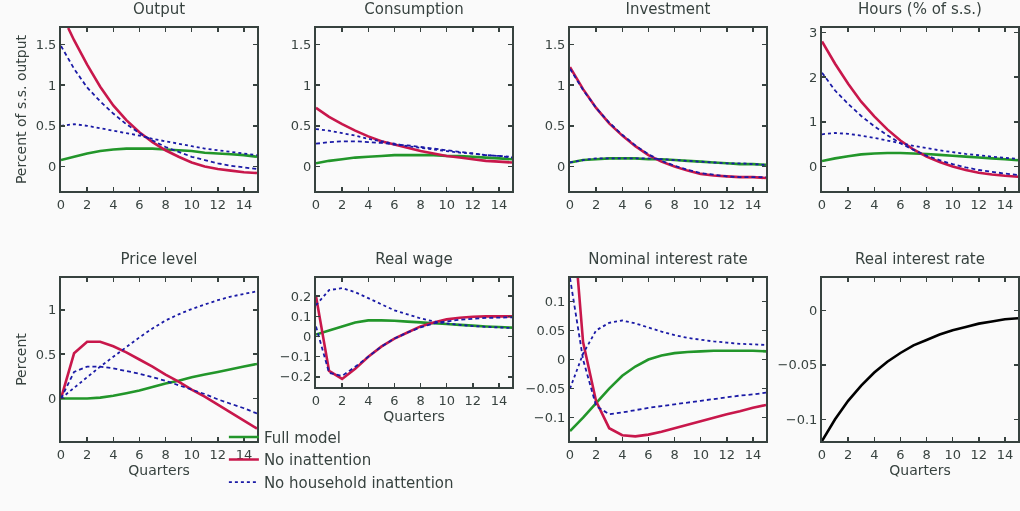  I want to click on y-axis-title: Percent, so click(20, 359).